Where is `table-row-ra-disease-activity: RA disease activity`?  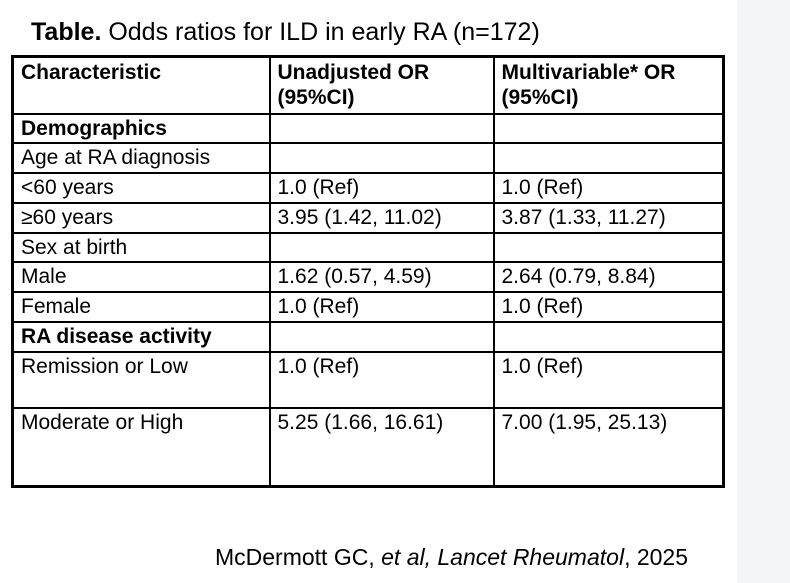
table-row-ra-disease-activity: RA disease activity is located at coordinates (368, 336).